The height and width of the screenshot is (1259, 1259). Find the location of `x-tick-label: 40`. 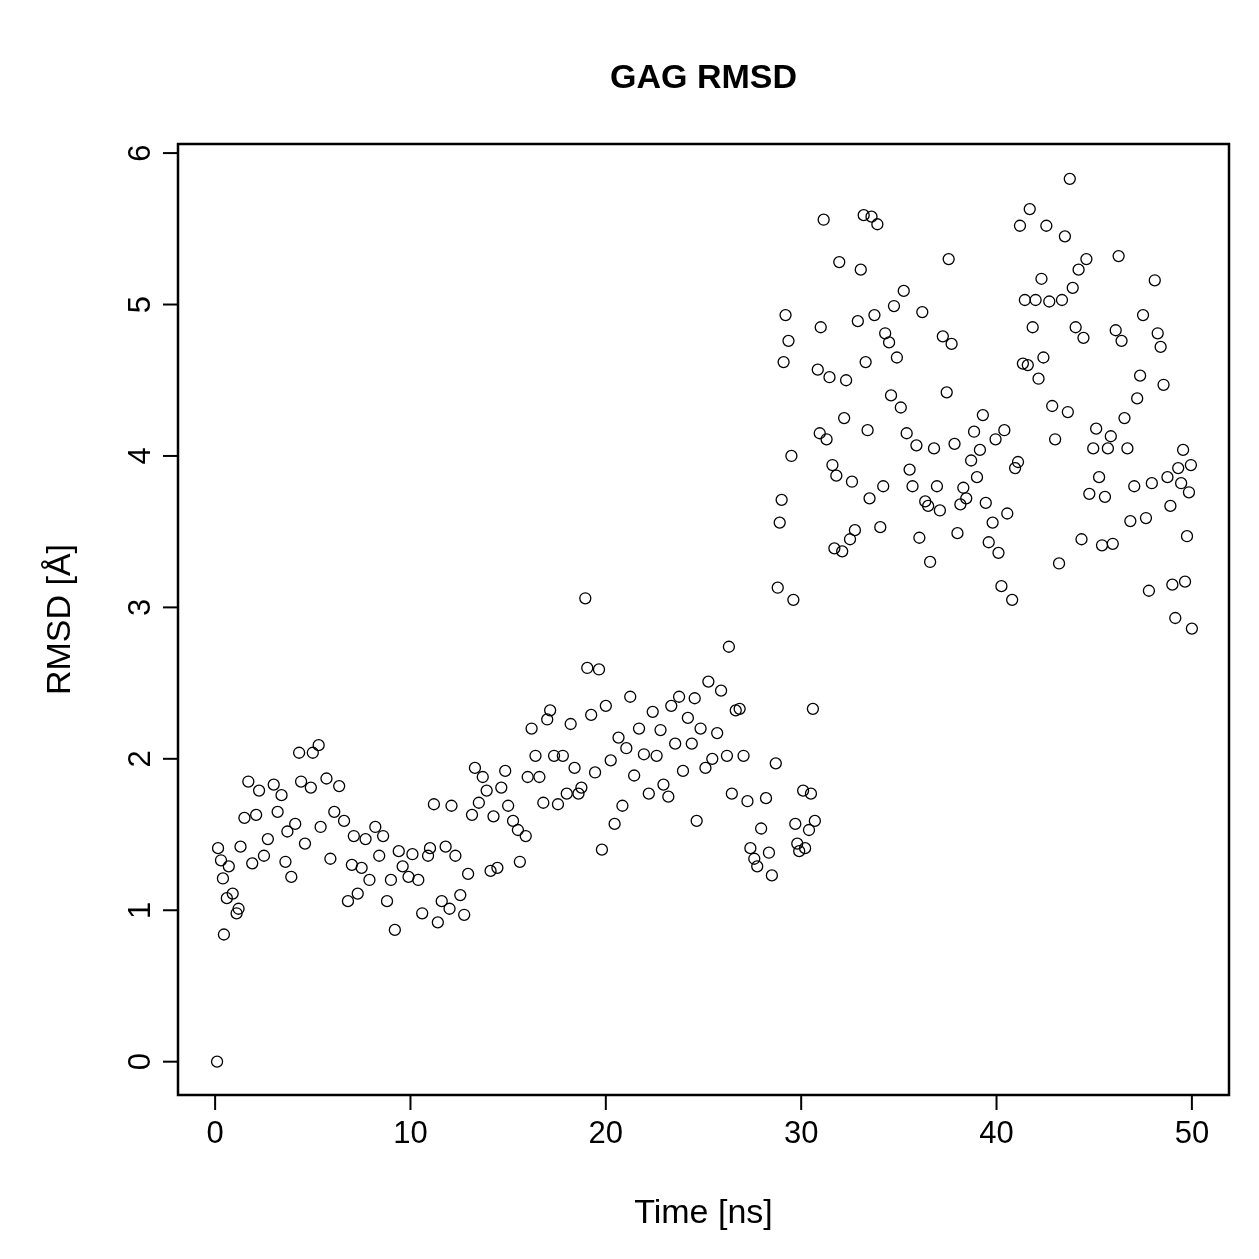

x-tick-label: 40 is located at coordinates (996, 1132).